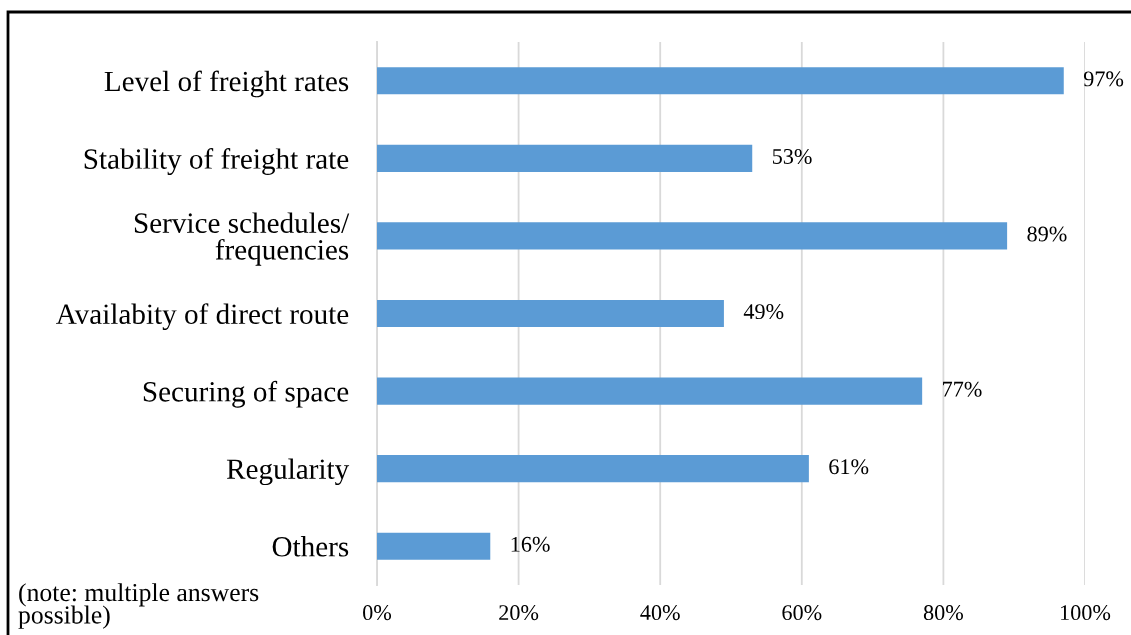 Image resolution: width=1131 pixels, height=635 pixels. What do you see at coordinates (962, 389) in the screenshot?
I see `data-label: 77%` at bounding box center [962, 389].